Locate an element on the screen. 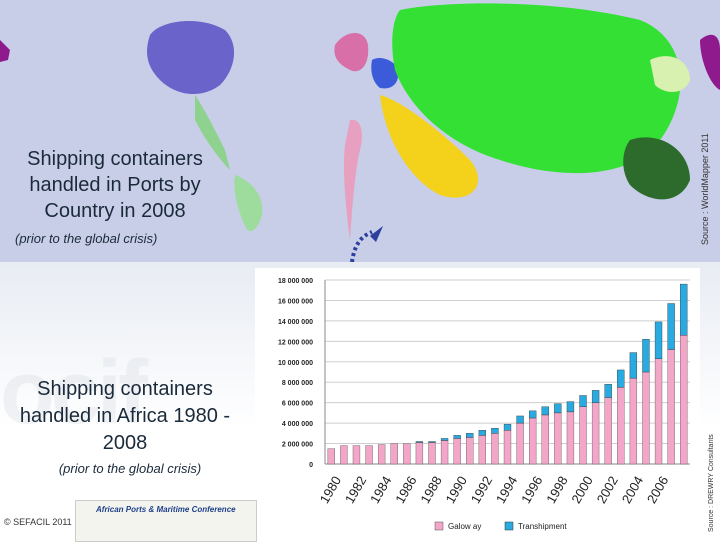 The height and width of the screenshot is (542, 720). y-tick-label: 10 000 000 is located at coordinates (295, 363).